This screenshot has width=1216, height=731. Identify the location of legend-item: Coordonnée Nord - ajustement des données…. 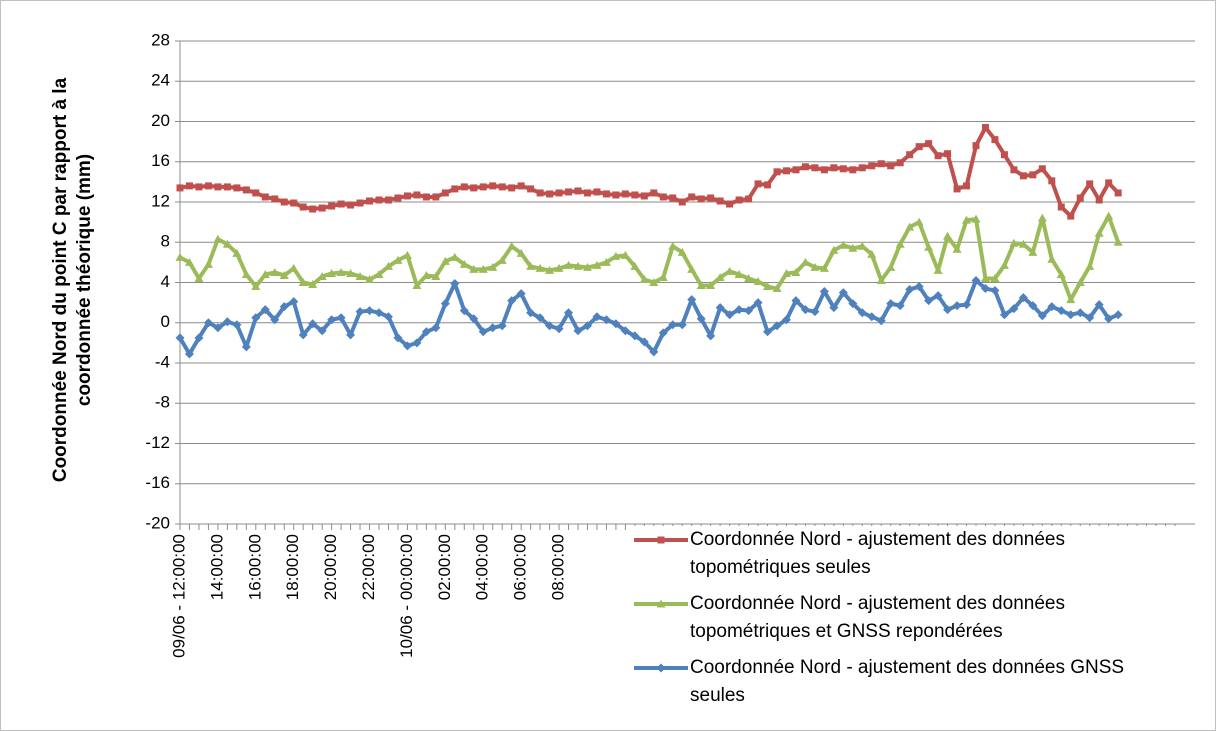
(912, 554).